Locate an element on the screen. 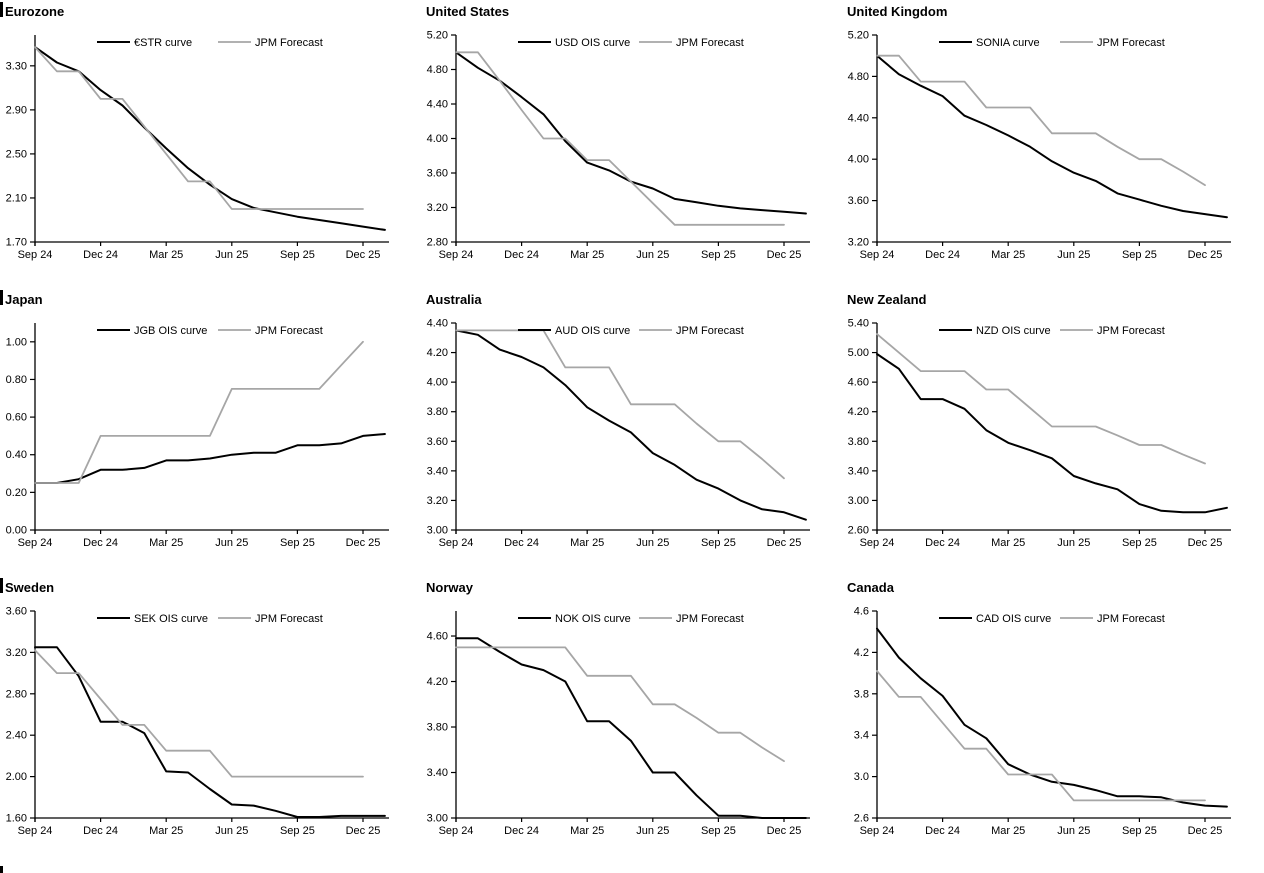 Image resolution: width=1264 pixels, height=873 pixels. y-tick-label: 1.70 is located at coordinates (16, 243).